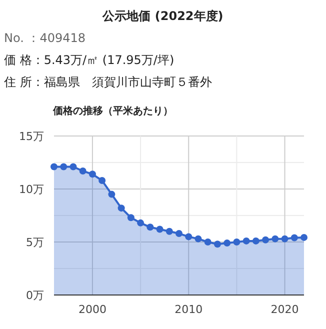  What do you see at coordinates (35, 242) in the screenshot?
I see `y-tick-label: 5万` at bounding box center [35, 242].